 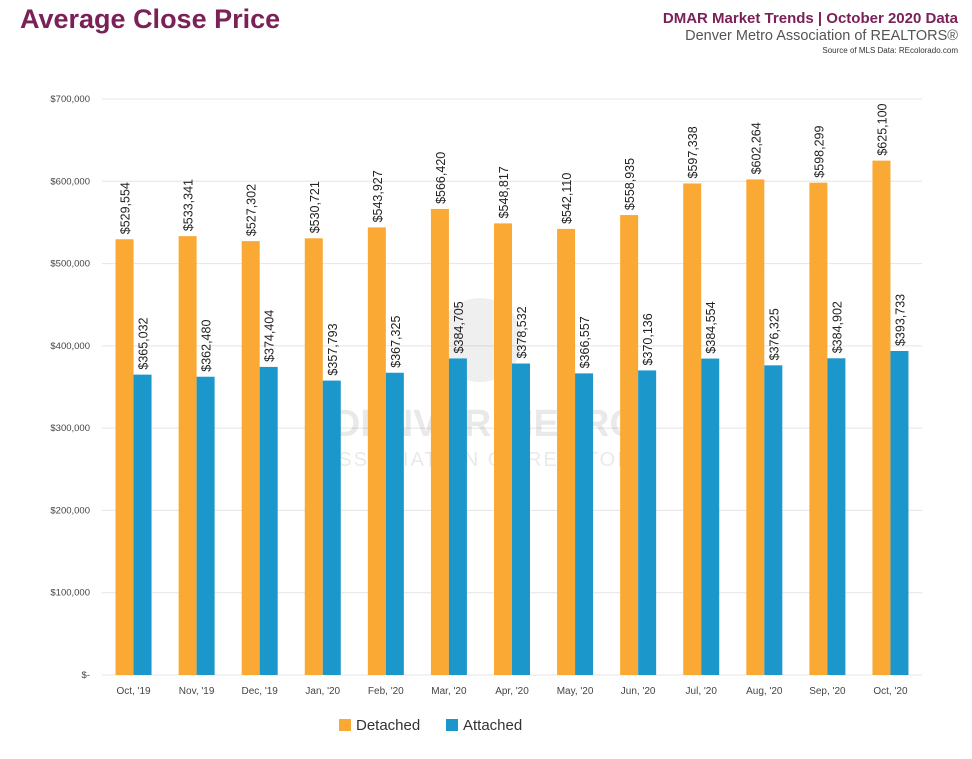 I want to click on data-label-attached: $366,557, so click(x=585, y=342).